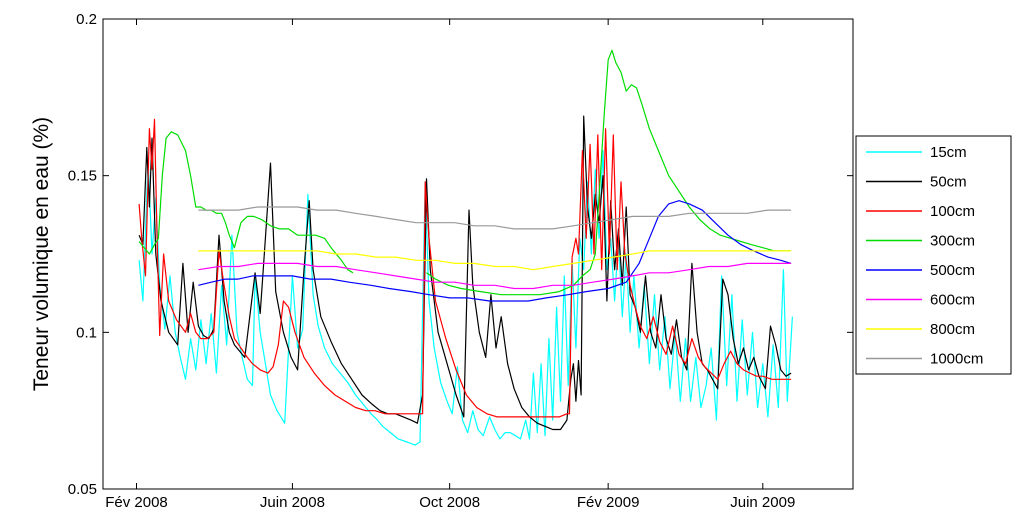 The image size is (1015, 520). I want to click on x-tick-label: Juin 2009, so click(762, 502).